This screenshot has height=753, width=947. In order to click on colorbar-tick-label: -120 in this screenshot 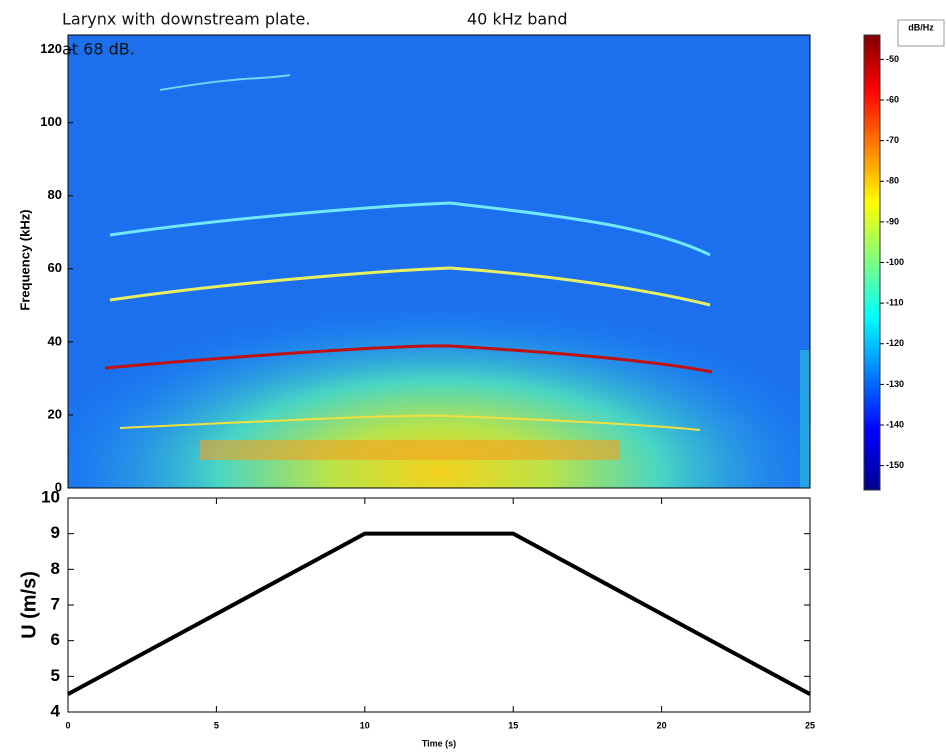, I will do `click(895, 343)`.